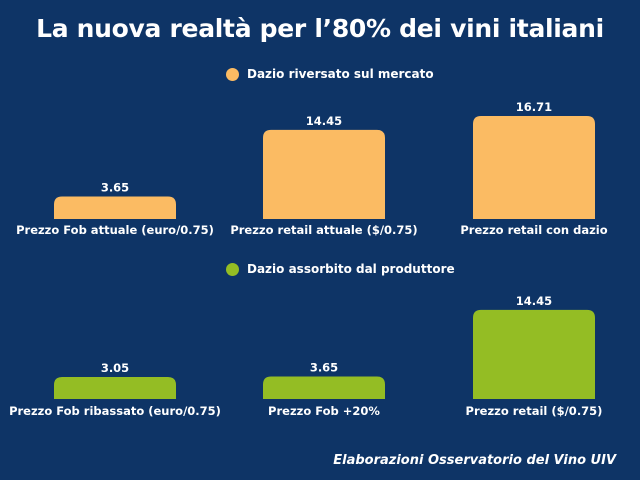 Image resolution: width=640 pixels, height=480 pixels. I want to click on bar-value-label-1-1: 3.65, so click(324, 368).